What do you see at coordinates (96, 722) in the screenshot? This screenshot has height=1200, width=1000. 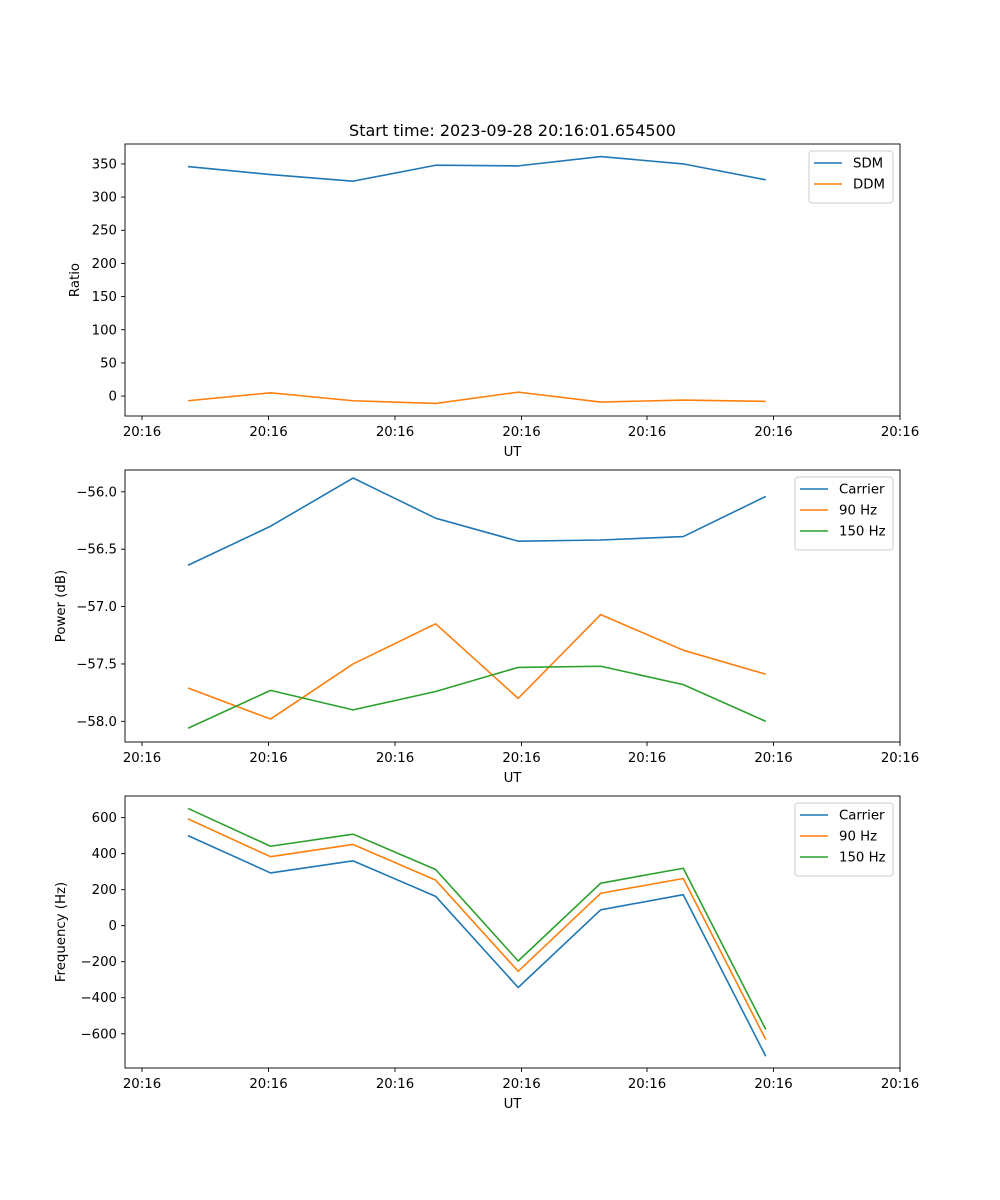 I see `power-y-tick-label: −58.0` at bounding box center [96, 722].